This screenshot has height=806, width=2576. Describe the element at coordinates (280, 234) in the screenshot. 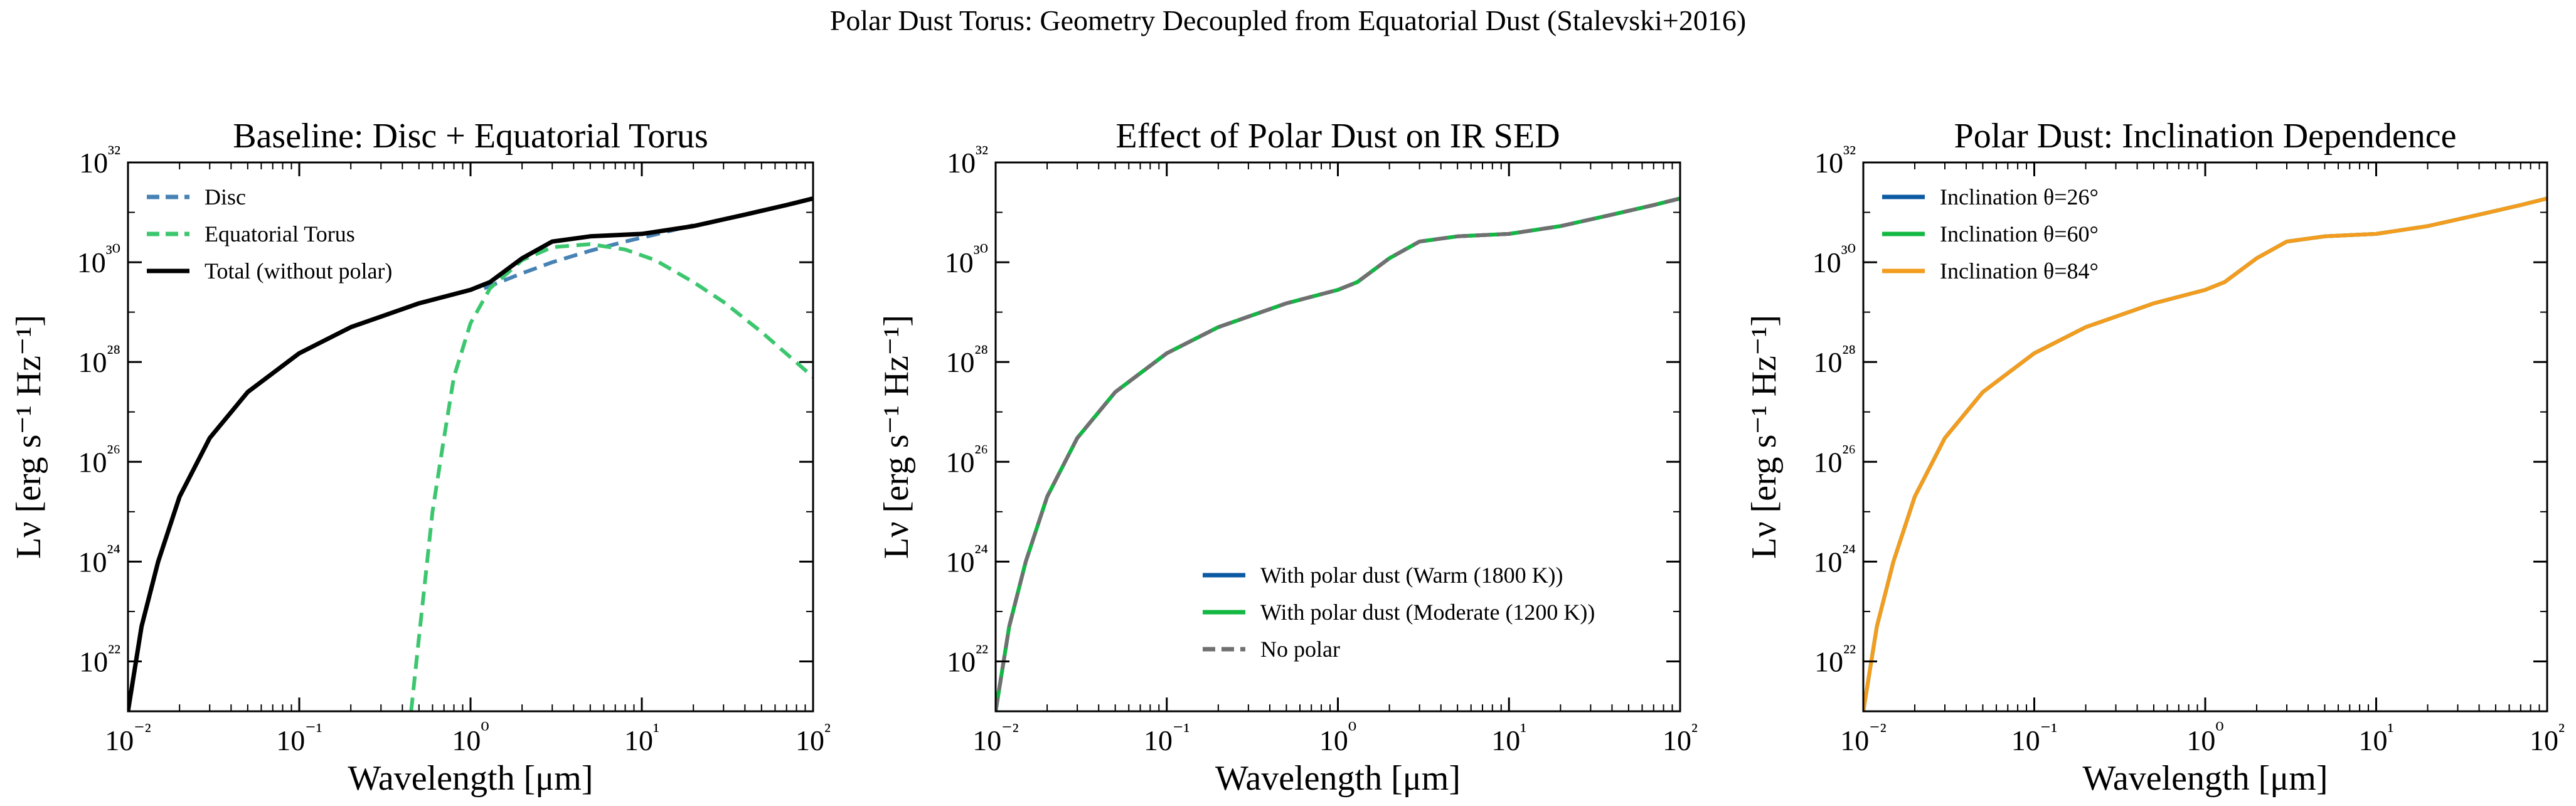

I see `legend-label: Equatorial Torus` at that location.